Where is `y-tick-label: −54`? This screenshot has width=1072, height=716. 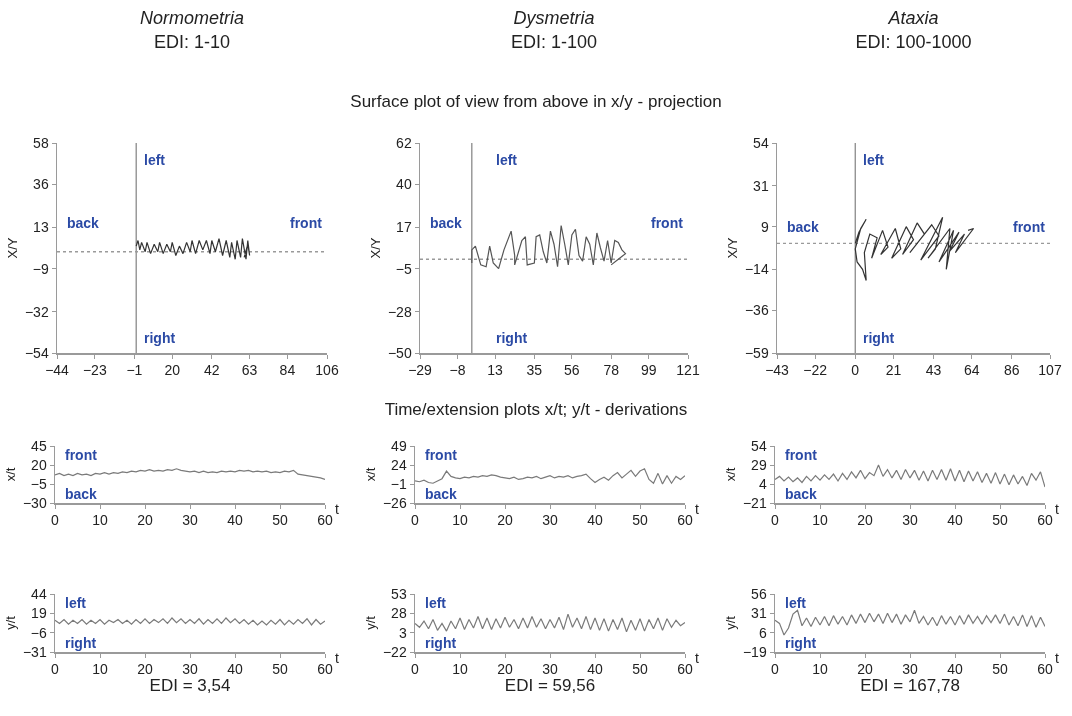 y-tick-label: −54 is located at coordinates (36, 352).